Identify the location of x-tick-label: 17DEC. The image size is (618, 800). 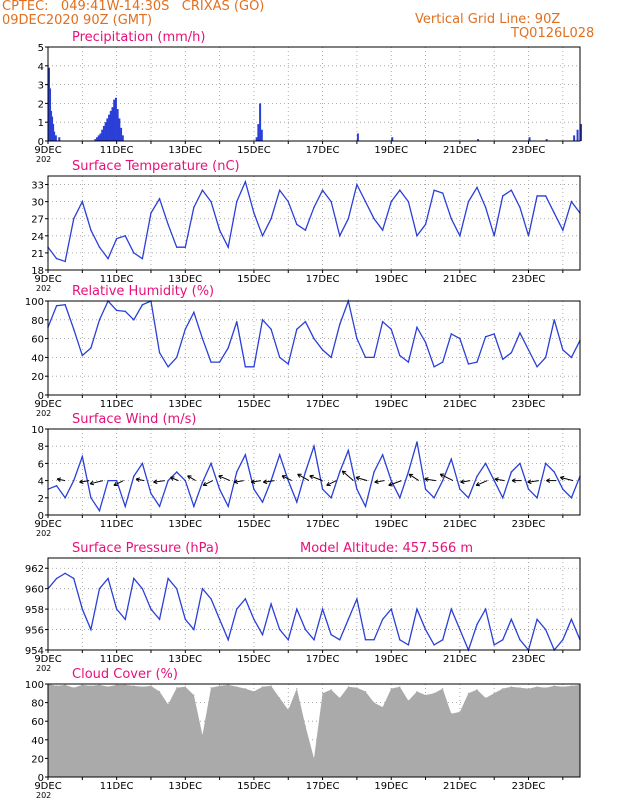
(323, 279).